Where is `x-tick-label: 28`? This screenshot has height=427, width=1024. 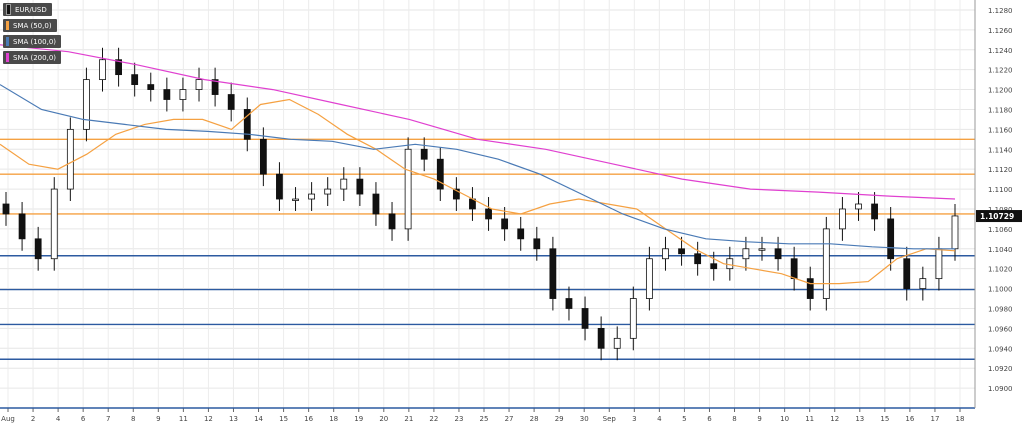
x-tick-label: 28 is located at coordinates (534, 419).